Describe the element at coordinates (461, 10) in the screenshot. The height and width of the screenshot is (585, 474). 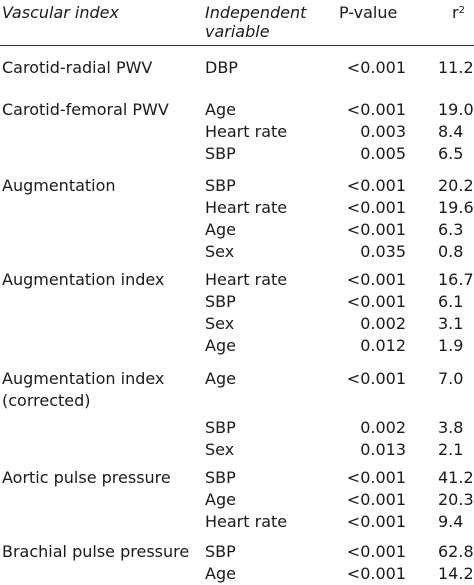
I see `header-r2-sup: 2` at that location.